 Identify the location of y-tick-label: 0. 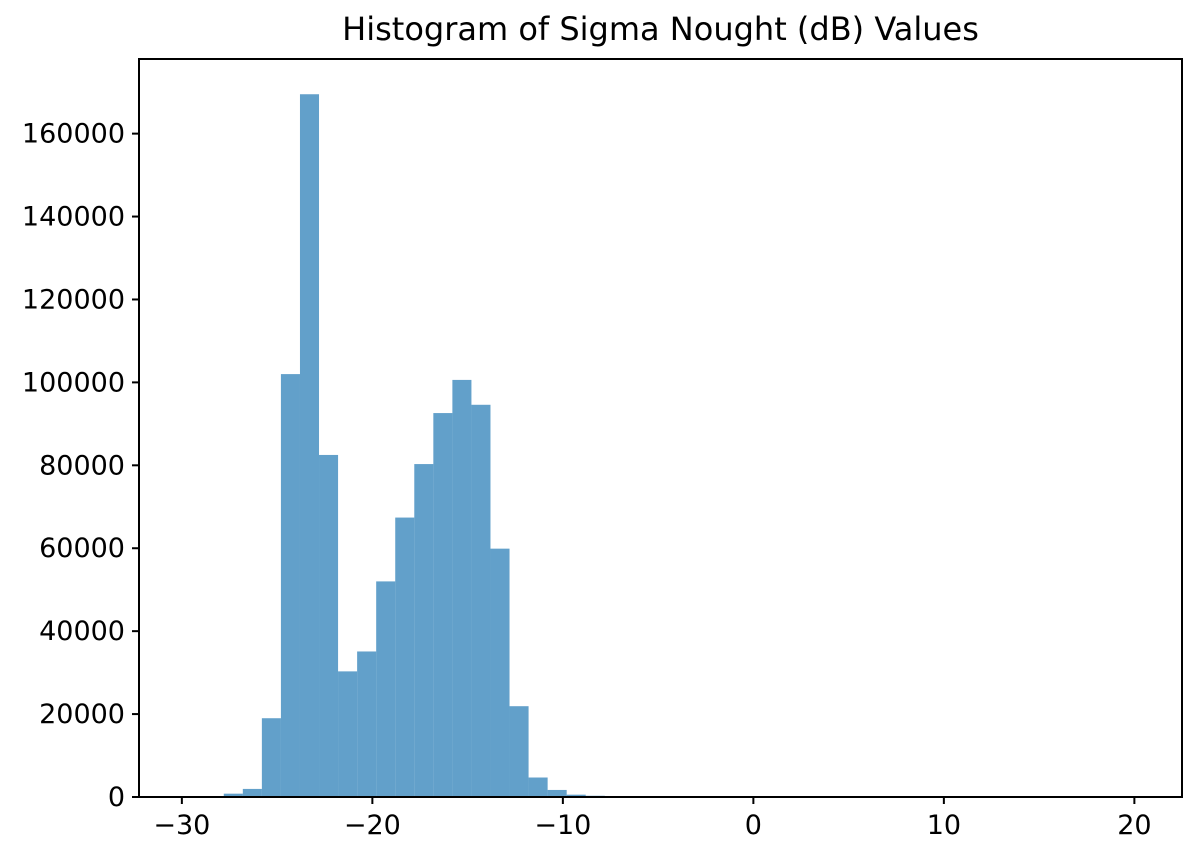
(116, 797).